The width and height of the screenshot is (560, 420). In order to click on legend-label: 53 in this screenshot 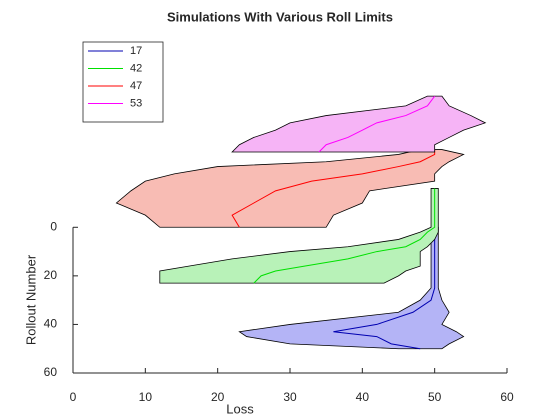, I will do `click(136, 103)`.